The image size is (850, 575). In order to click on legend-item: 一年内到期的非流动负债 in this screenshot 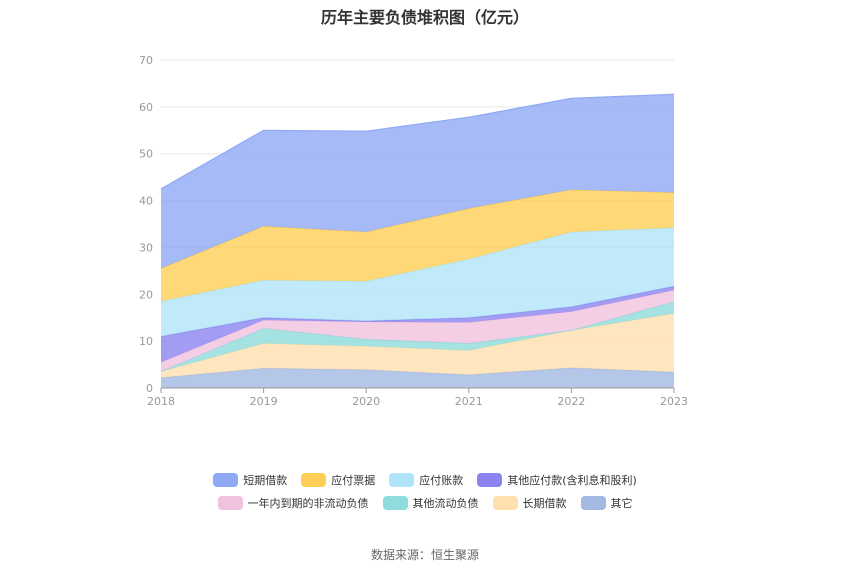, I will do `click(293, 503)`.